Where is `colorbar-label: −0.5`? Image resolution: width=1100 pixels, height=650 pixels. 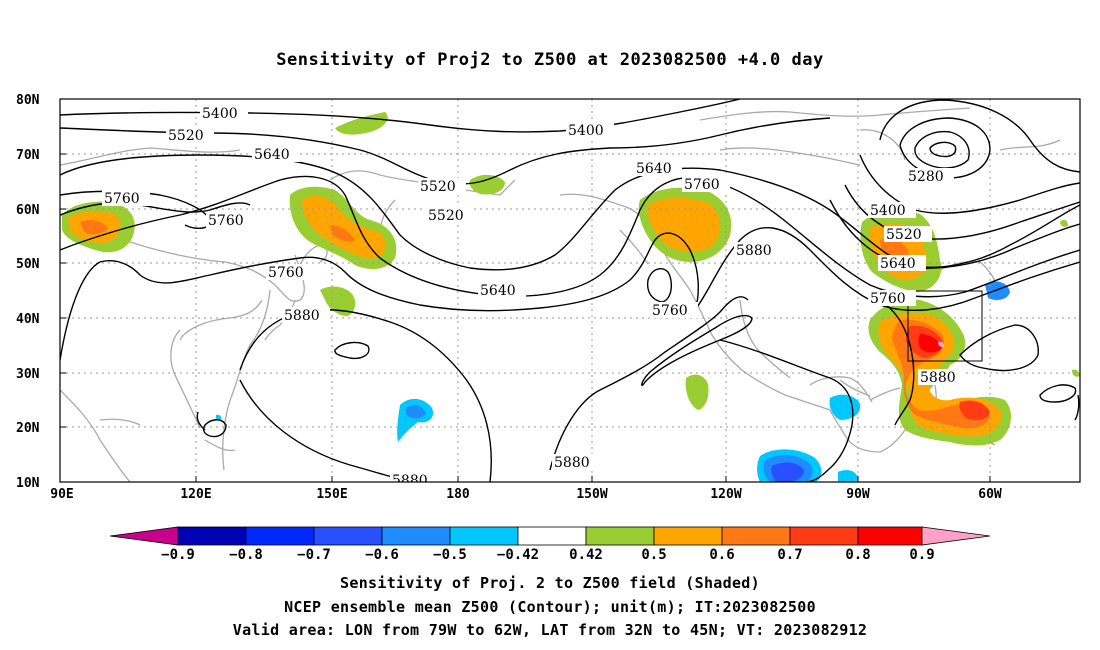
colorbar-label: −0.5 is located at coordinates (450, 555).